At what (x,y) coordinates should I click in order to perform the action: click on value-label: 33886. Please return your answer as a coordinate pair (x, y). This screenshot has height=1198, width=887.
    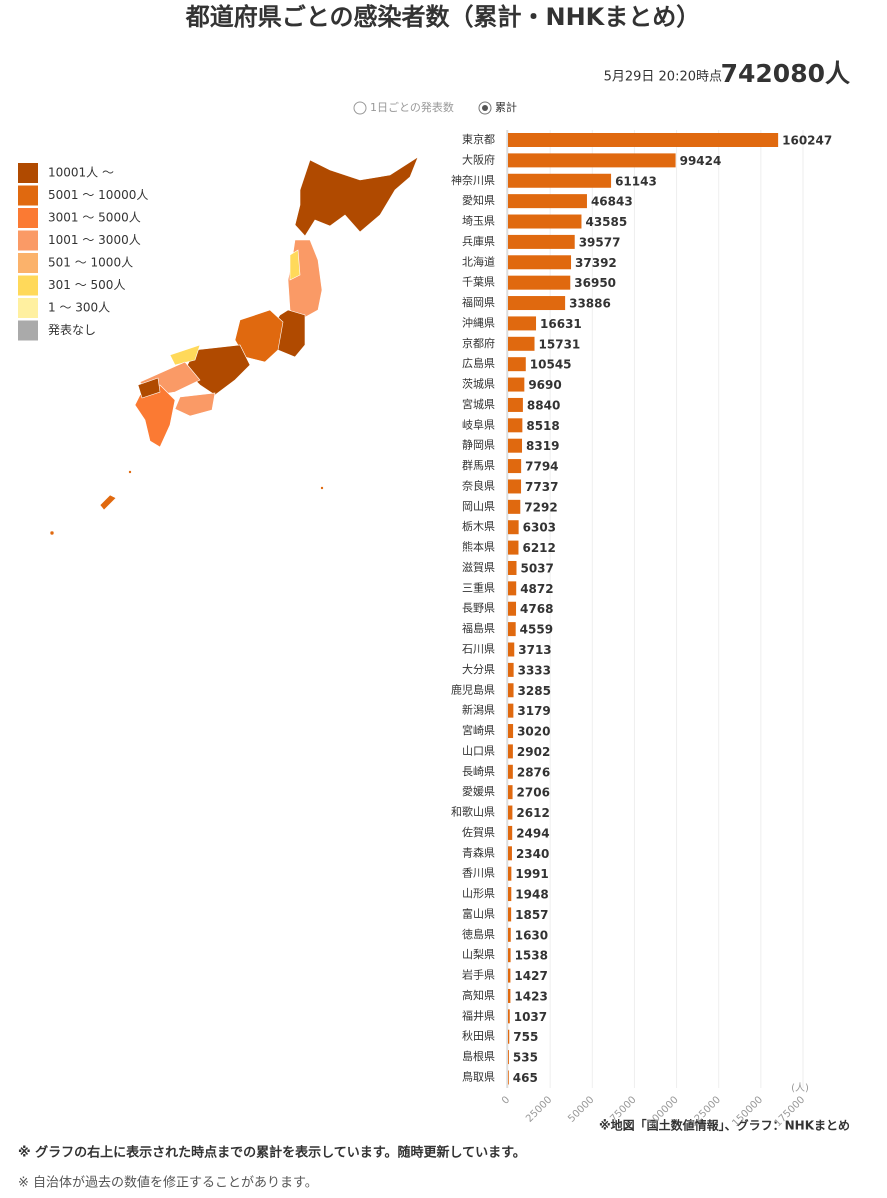
    Looking at the image, I should click on (590, 304).